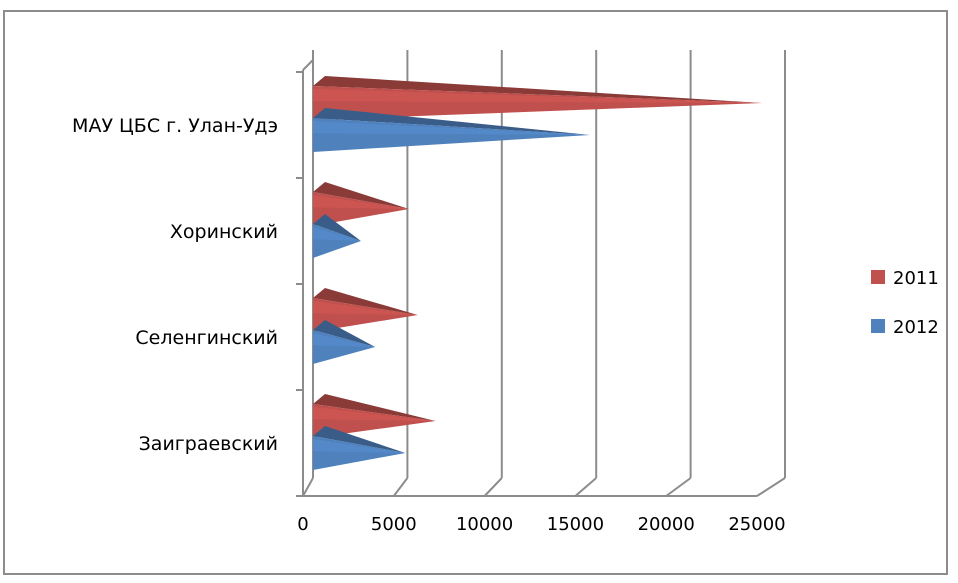  What do you see at coordinates (224, 232) in the screenshot?
I see `category-label: Хоринский` at bounding box center [224, 232].